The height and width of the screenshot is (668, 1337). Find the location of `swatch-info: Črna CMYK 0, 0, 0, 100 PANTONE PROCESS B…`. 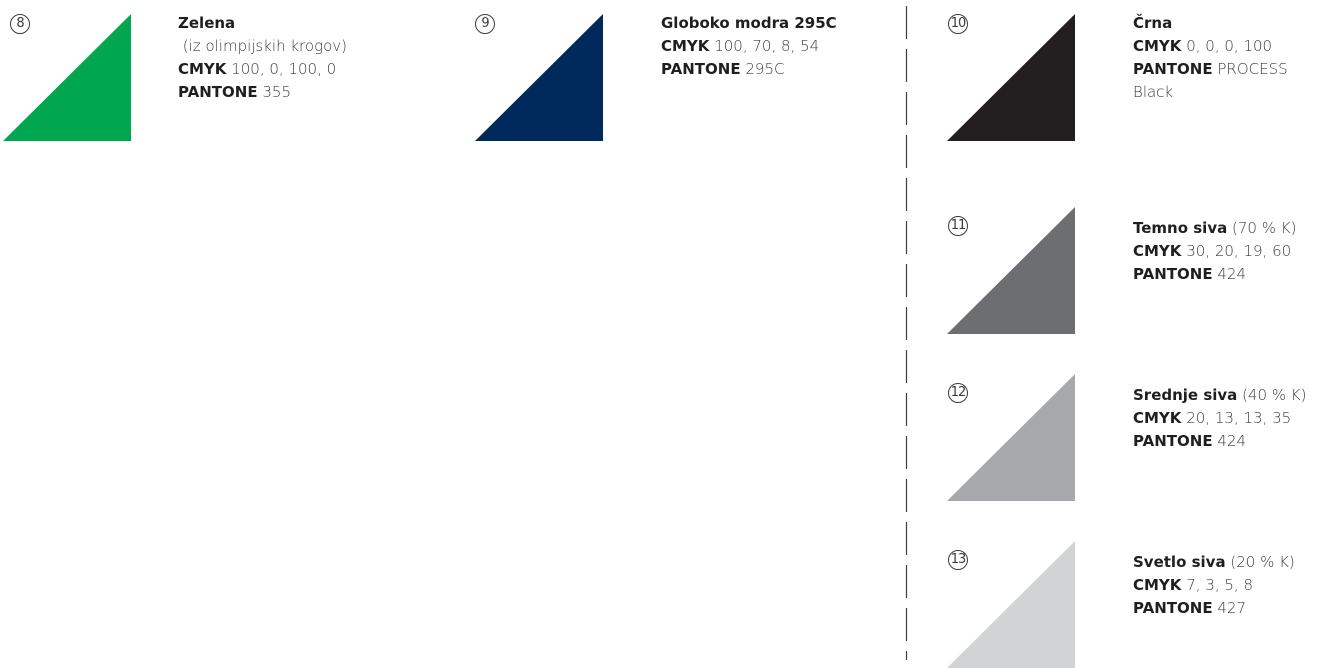

swatch-info: Črna CMYK 0, 0, 0, 100 PANTONE PROCESS B… is located at coordinates (1210, 58).